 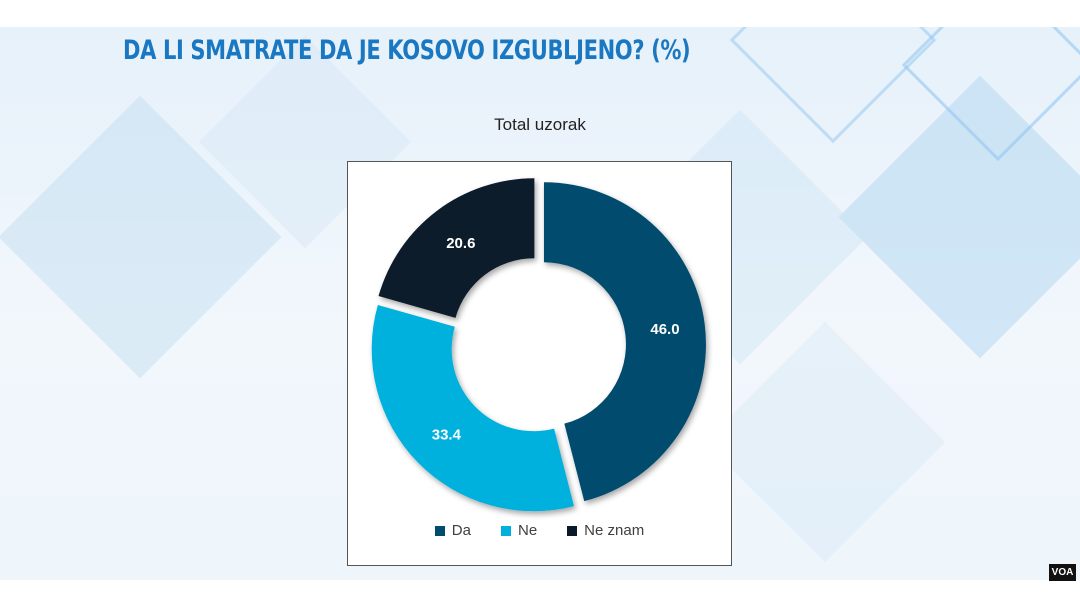 I want to click on legend-item: Ne znam, so click(x=605, y=530).